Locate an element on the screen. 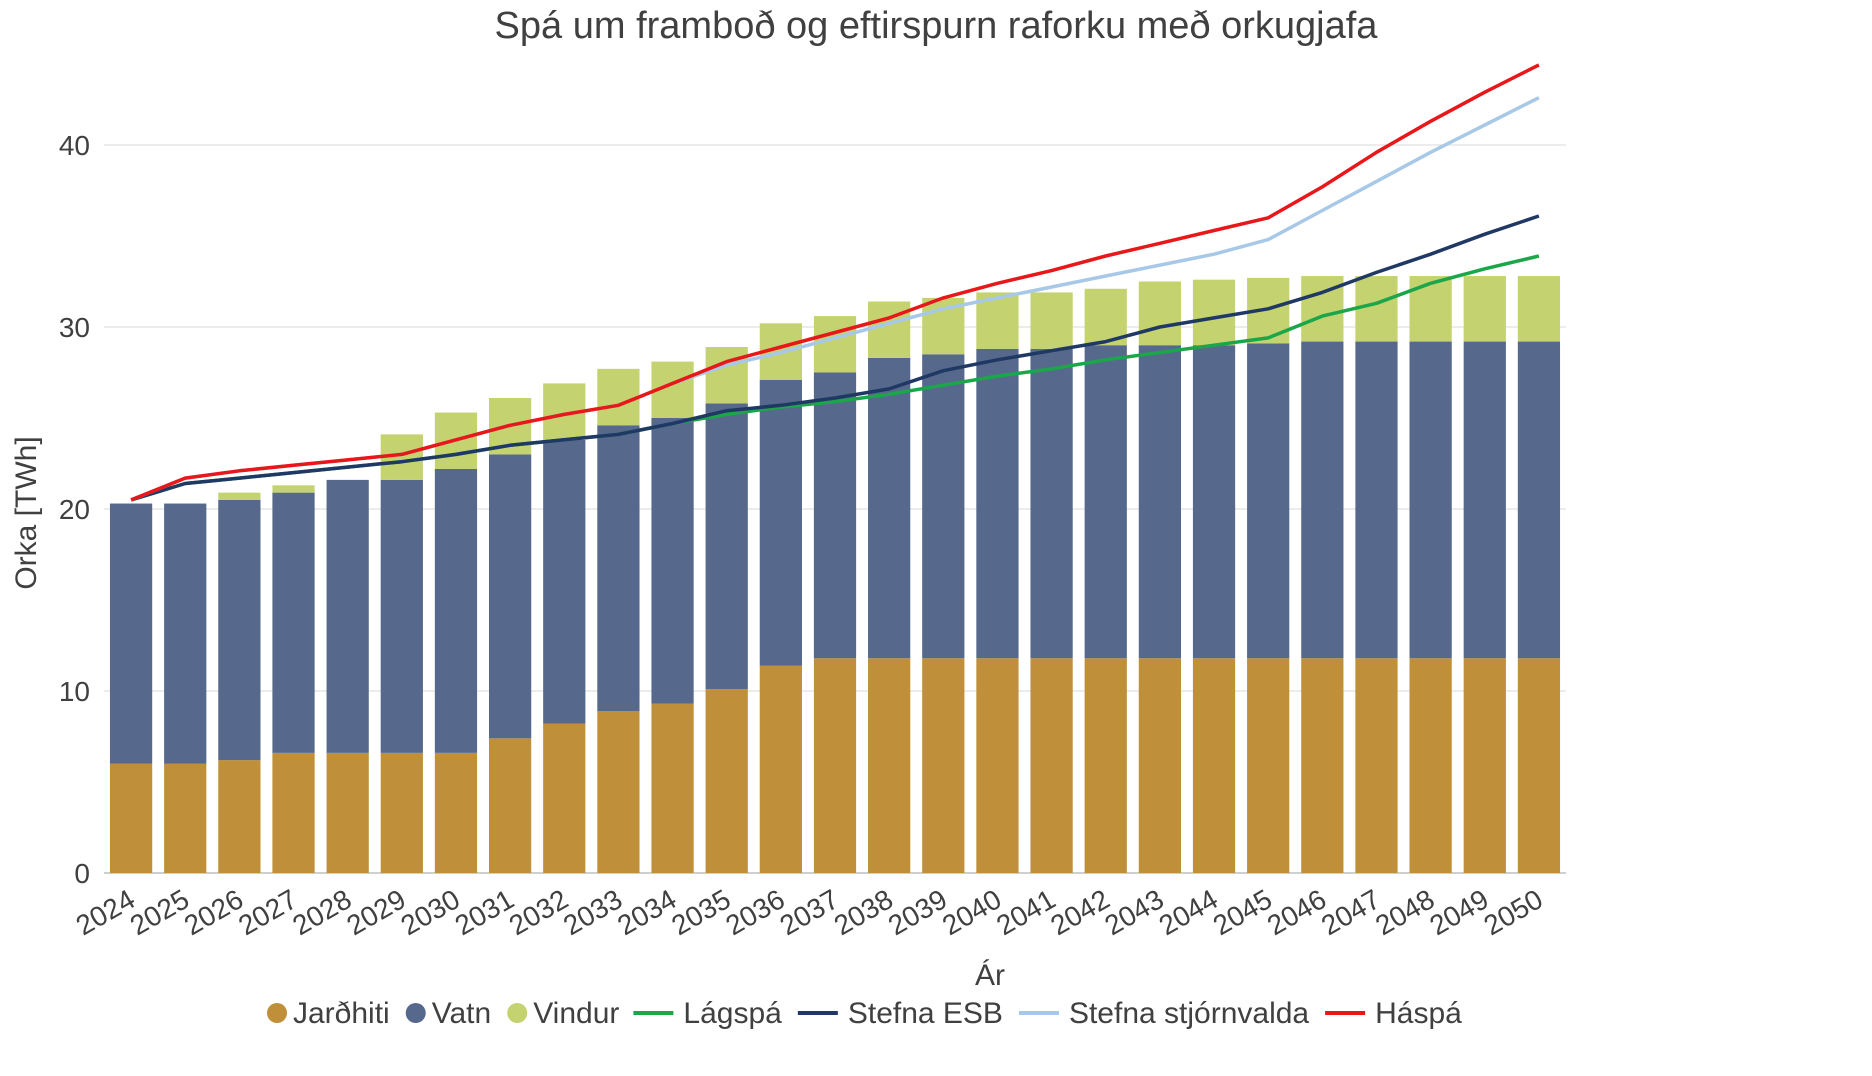 Image resolution: width=1872 pixels, height=1076 pixels. bar-Jarðhiti-2032 is located at coordinates (564, 798).